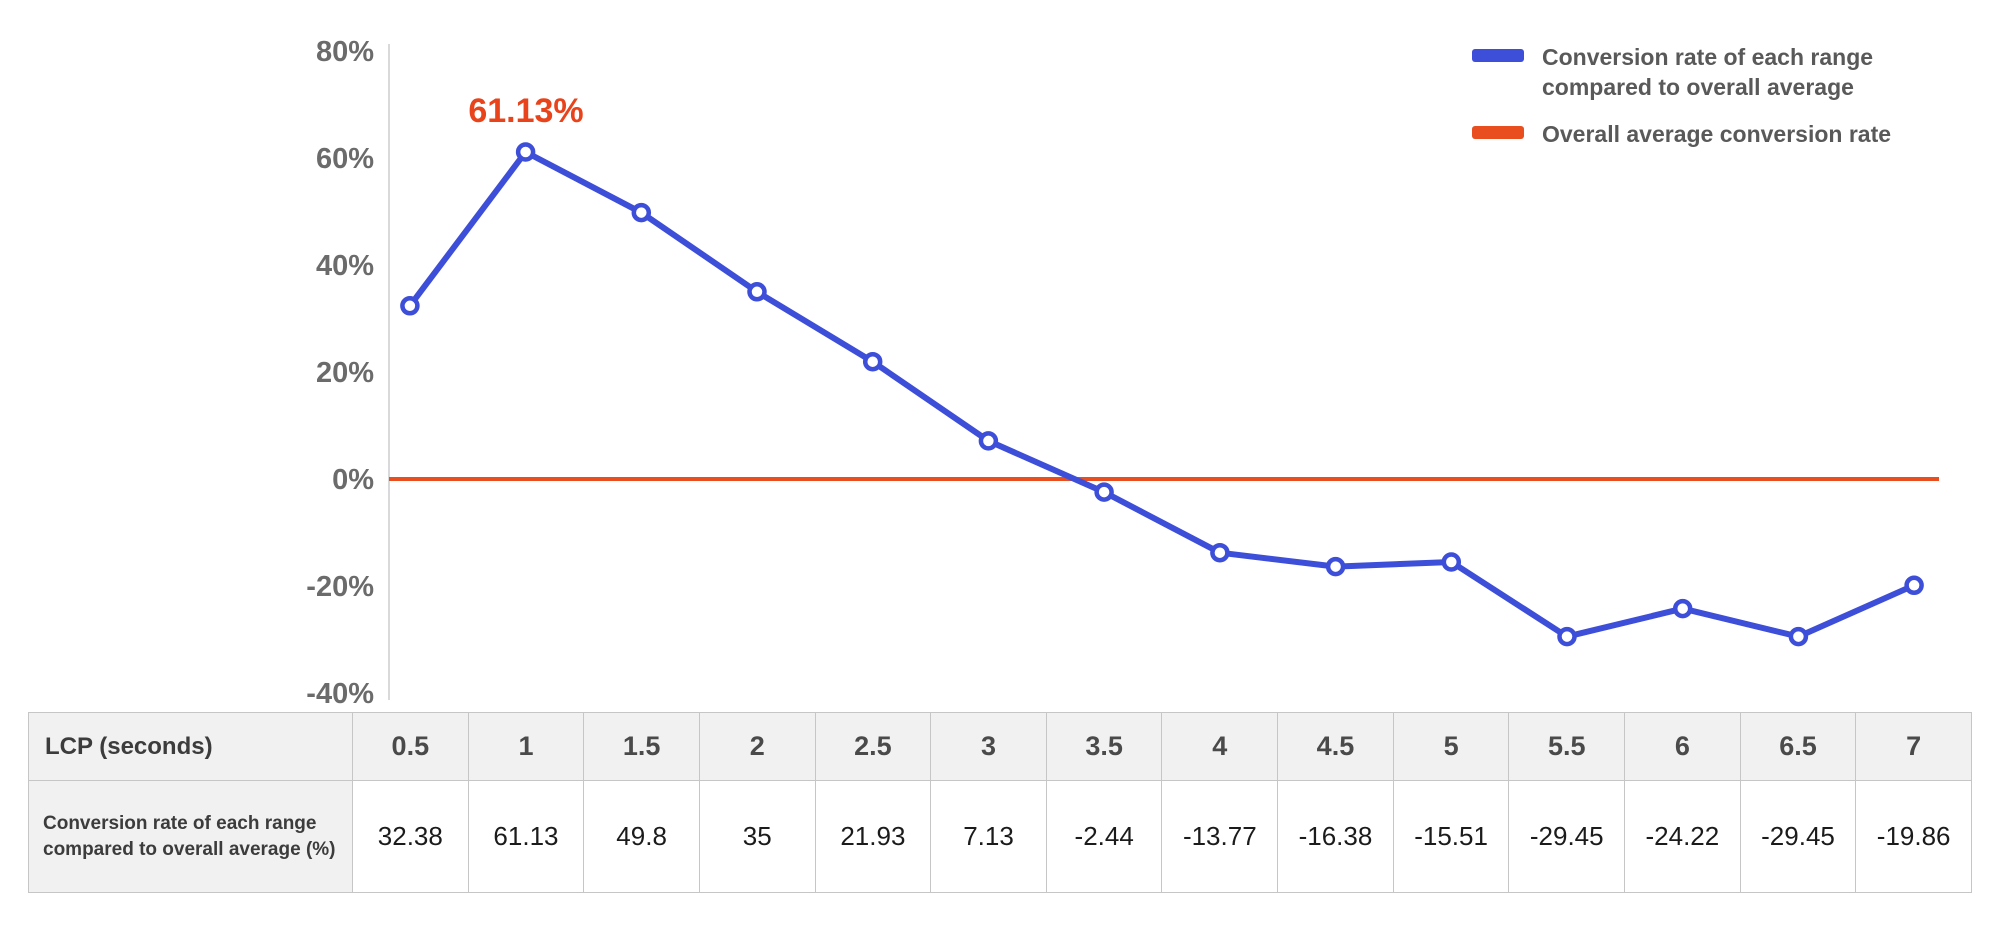 Image resolution: width=2000 pixels, height=940 pixels. I want to click on legend-swatch-red-line-icon, so click(1498, 132).